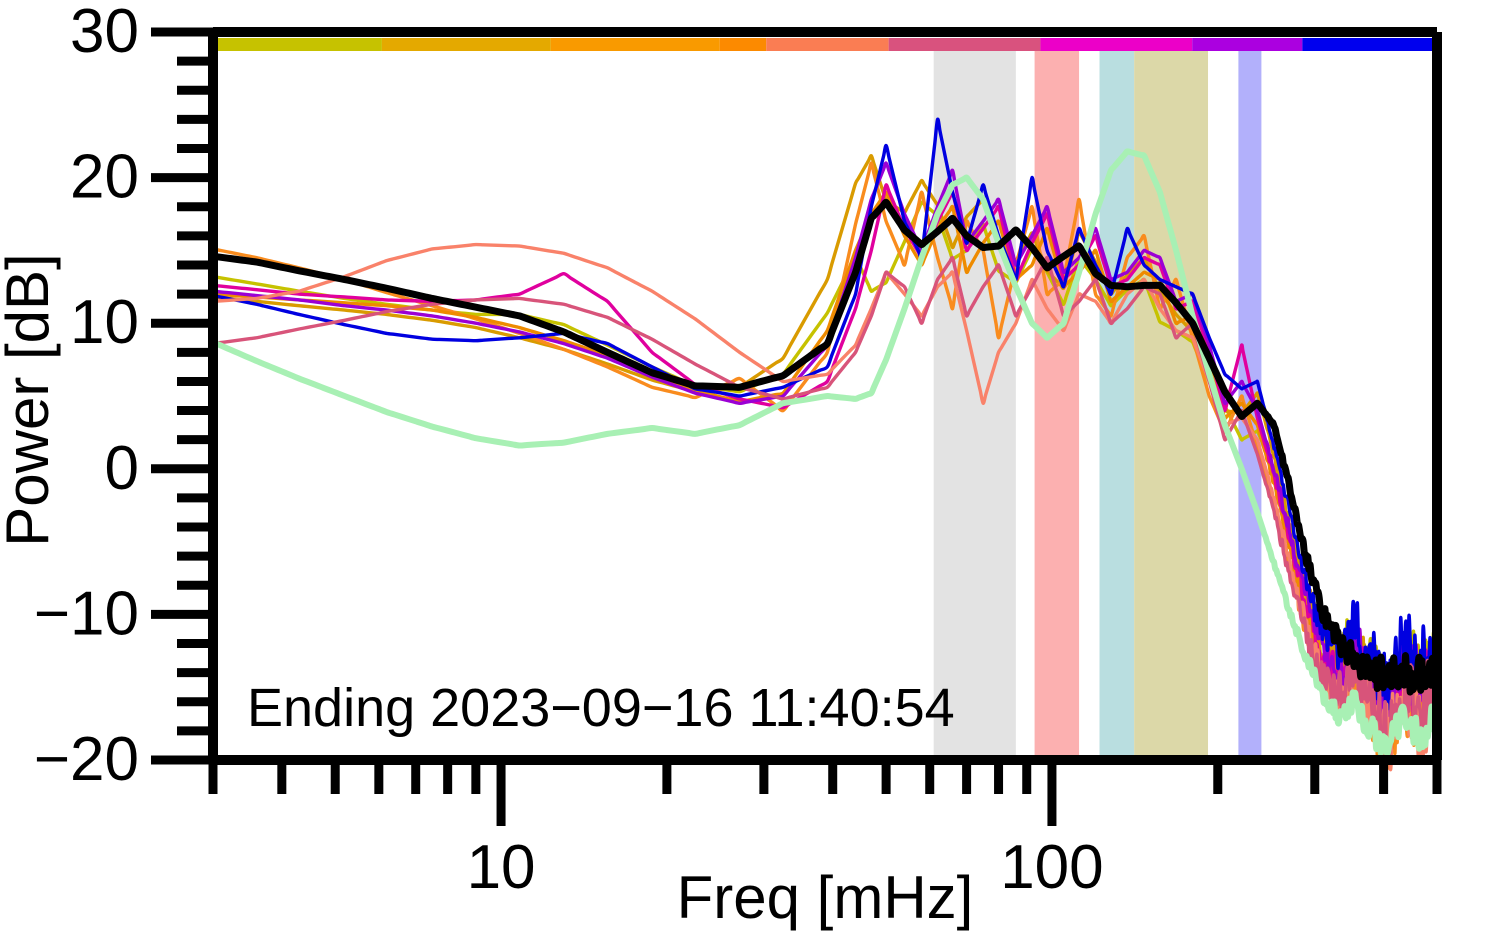  I want to click on y-tick-label: −10, so click(86, 613).